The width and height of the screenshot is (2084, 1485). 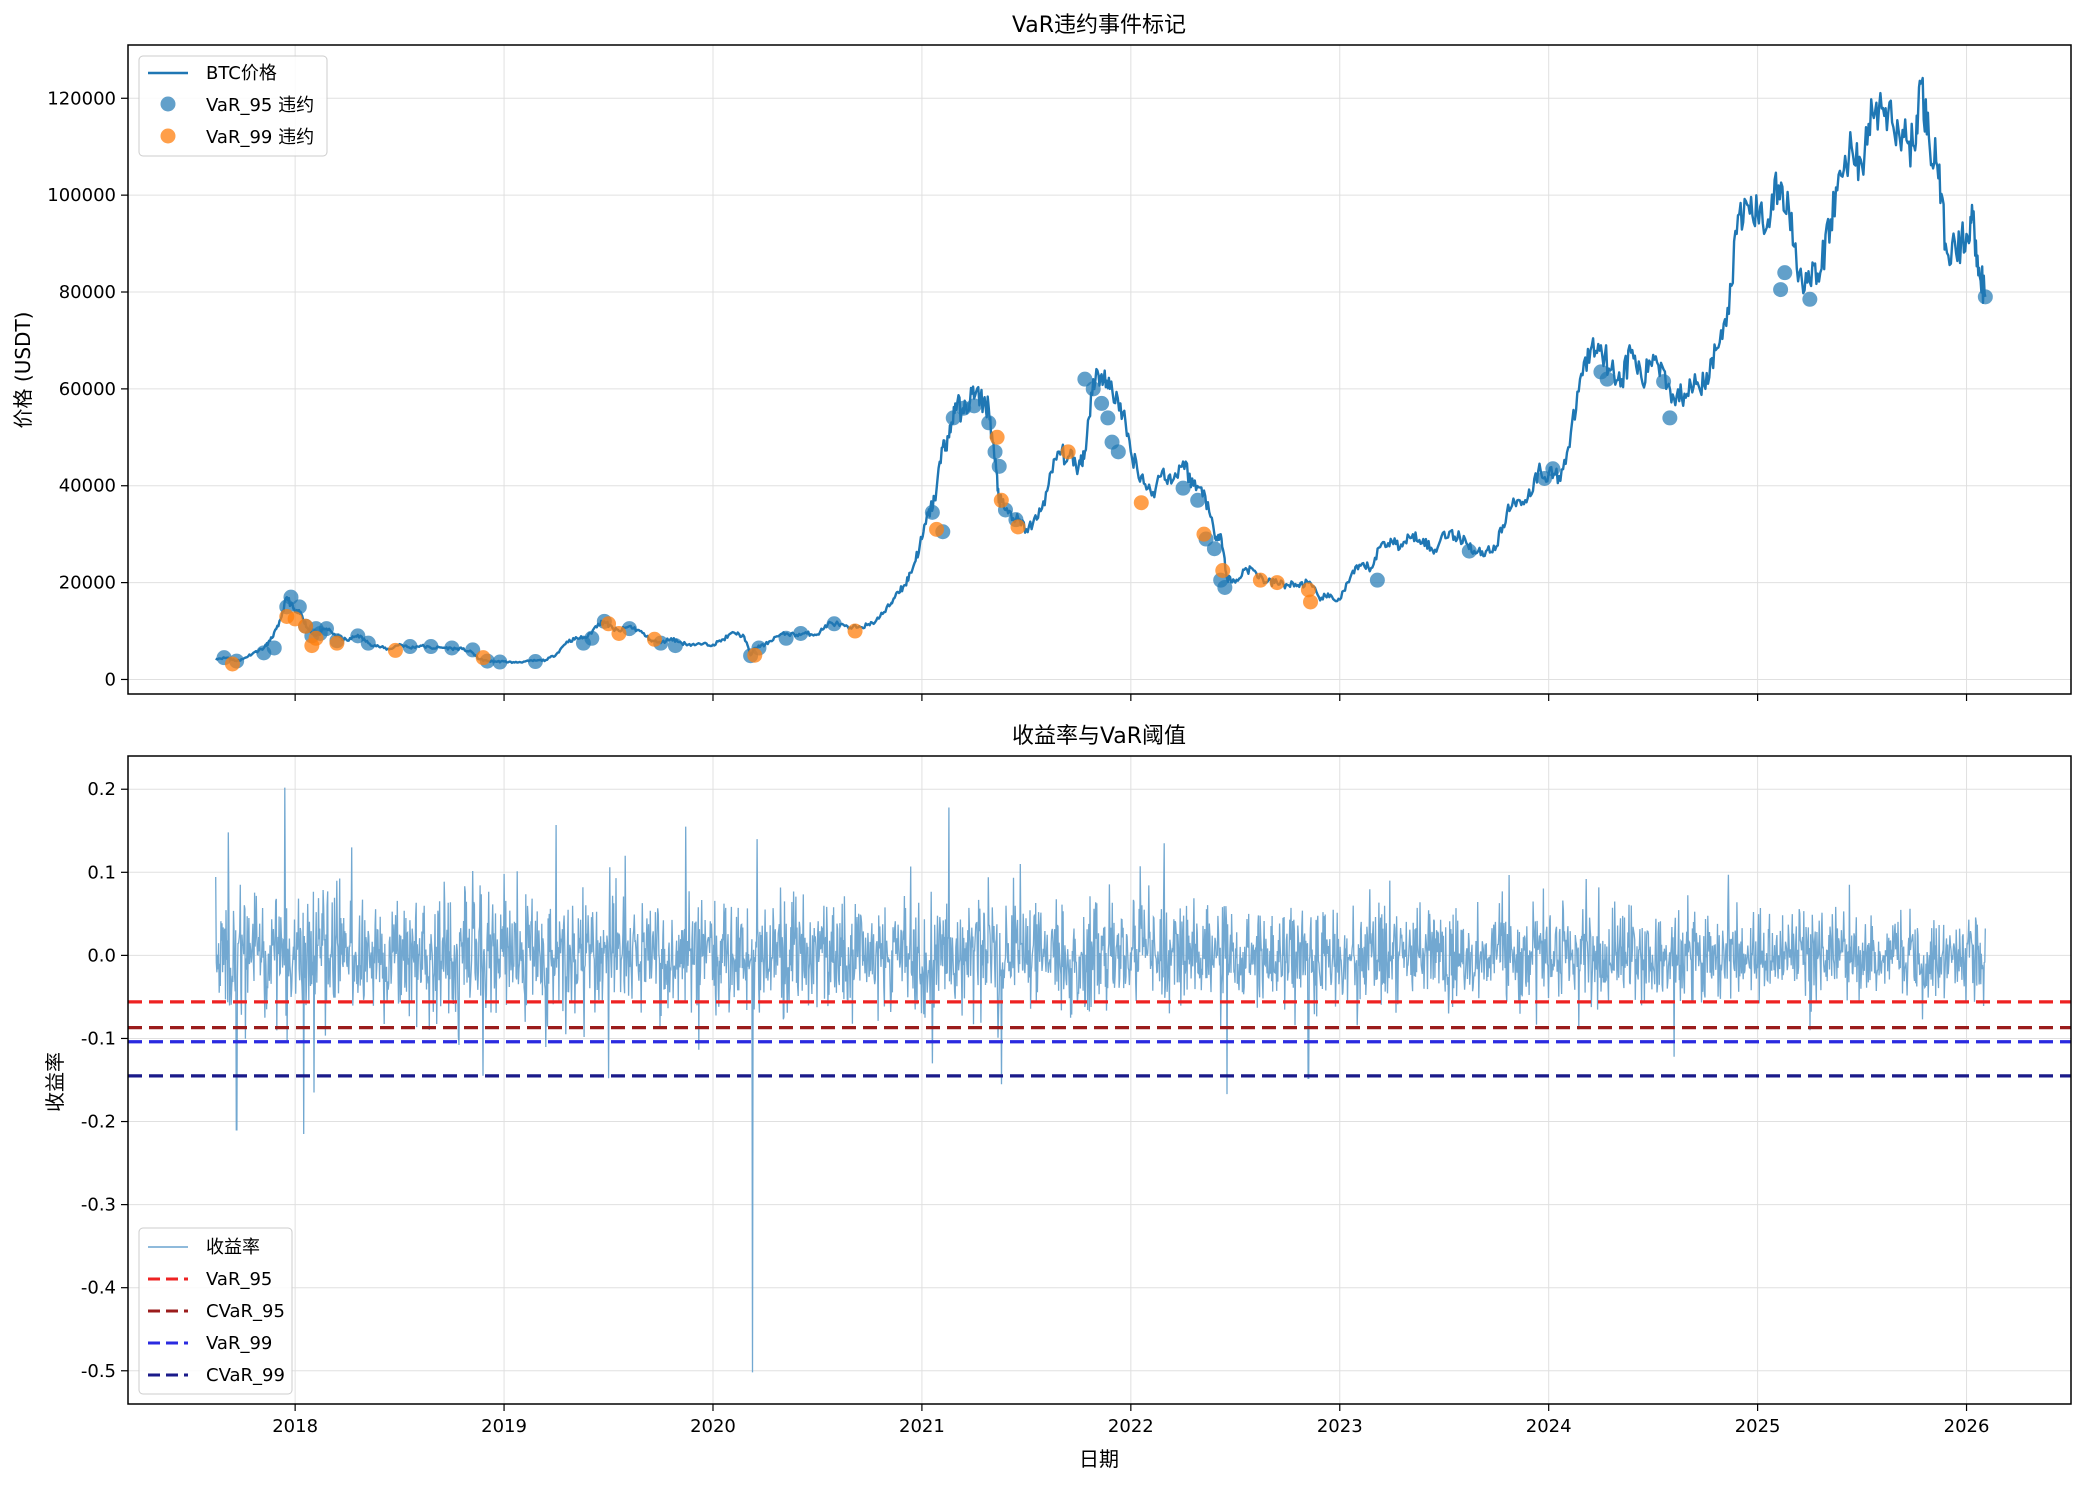 I want to click on returns-chart-title: 收益率与VaR阈值, so click(x=1099, y=736).